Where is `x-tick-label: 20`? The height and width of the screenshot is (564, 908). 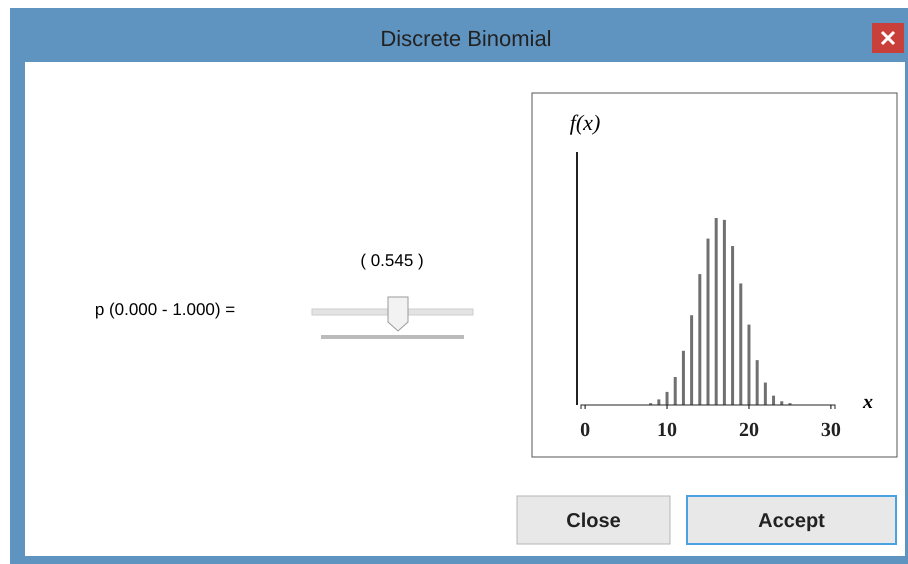
x-tick-label: 20 is located at coordinates (748, 430).